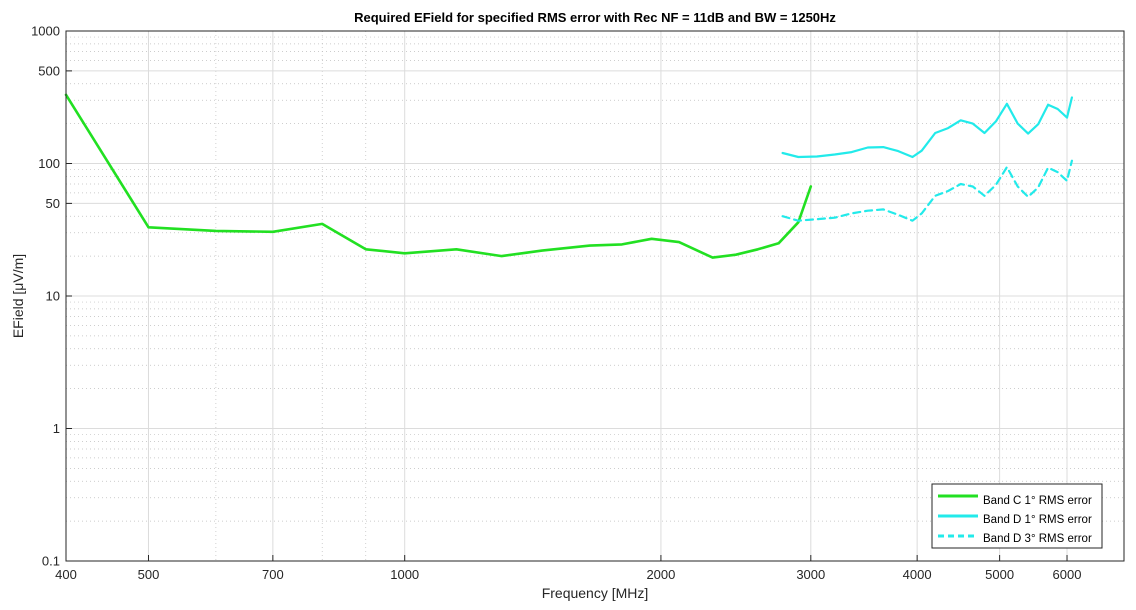 The width and height of the screenshot is (1136, 610). Describe the element at coordinates (149, 574) in the screenshot. I see `x-tick-label: 500` at that location.